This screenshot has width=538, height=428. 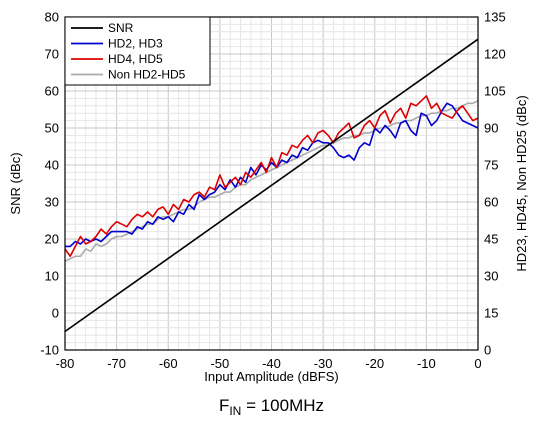 I want to click on x-tick-label: -40, so click(x=271, y=363).